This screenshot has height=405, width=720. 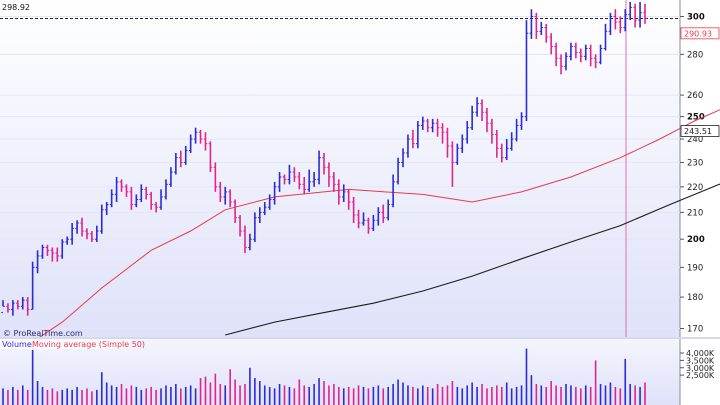 What do you see at coordinates (695, 140) in the screenshot?
I see `price-tick-label: 240` at bounding box center [695, 140].